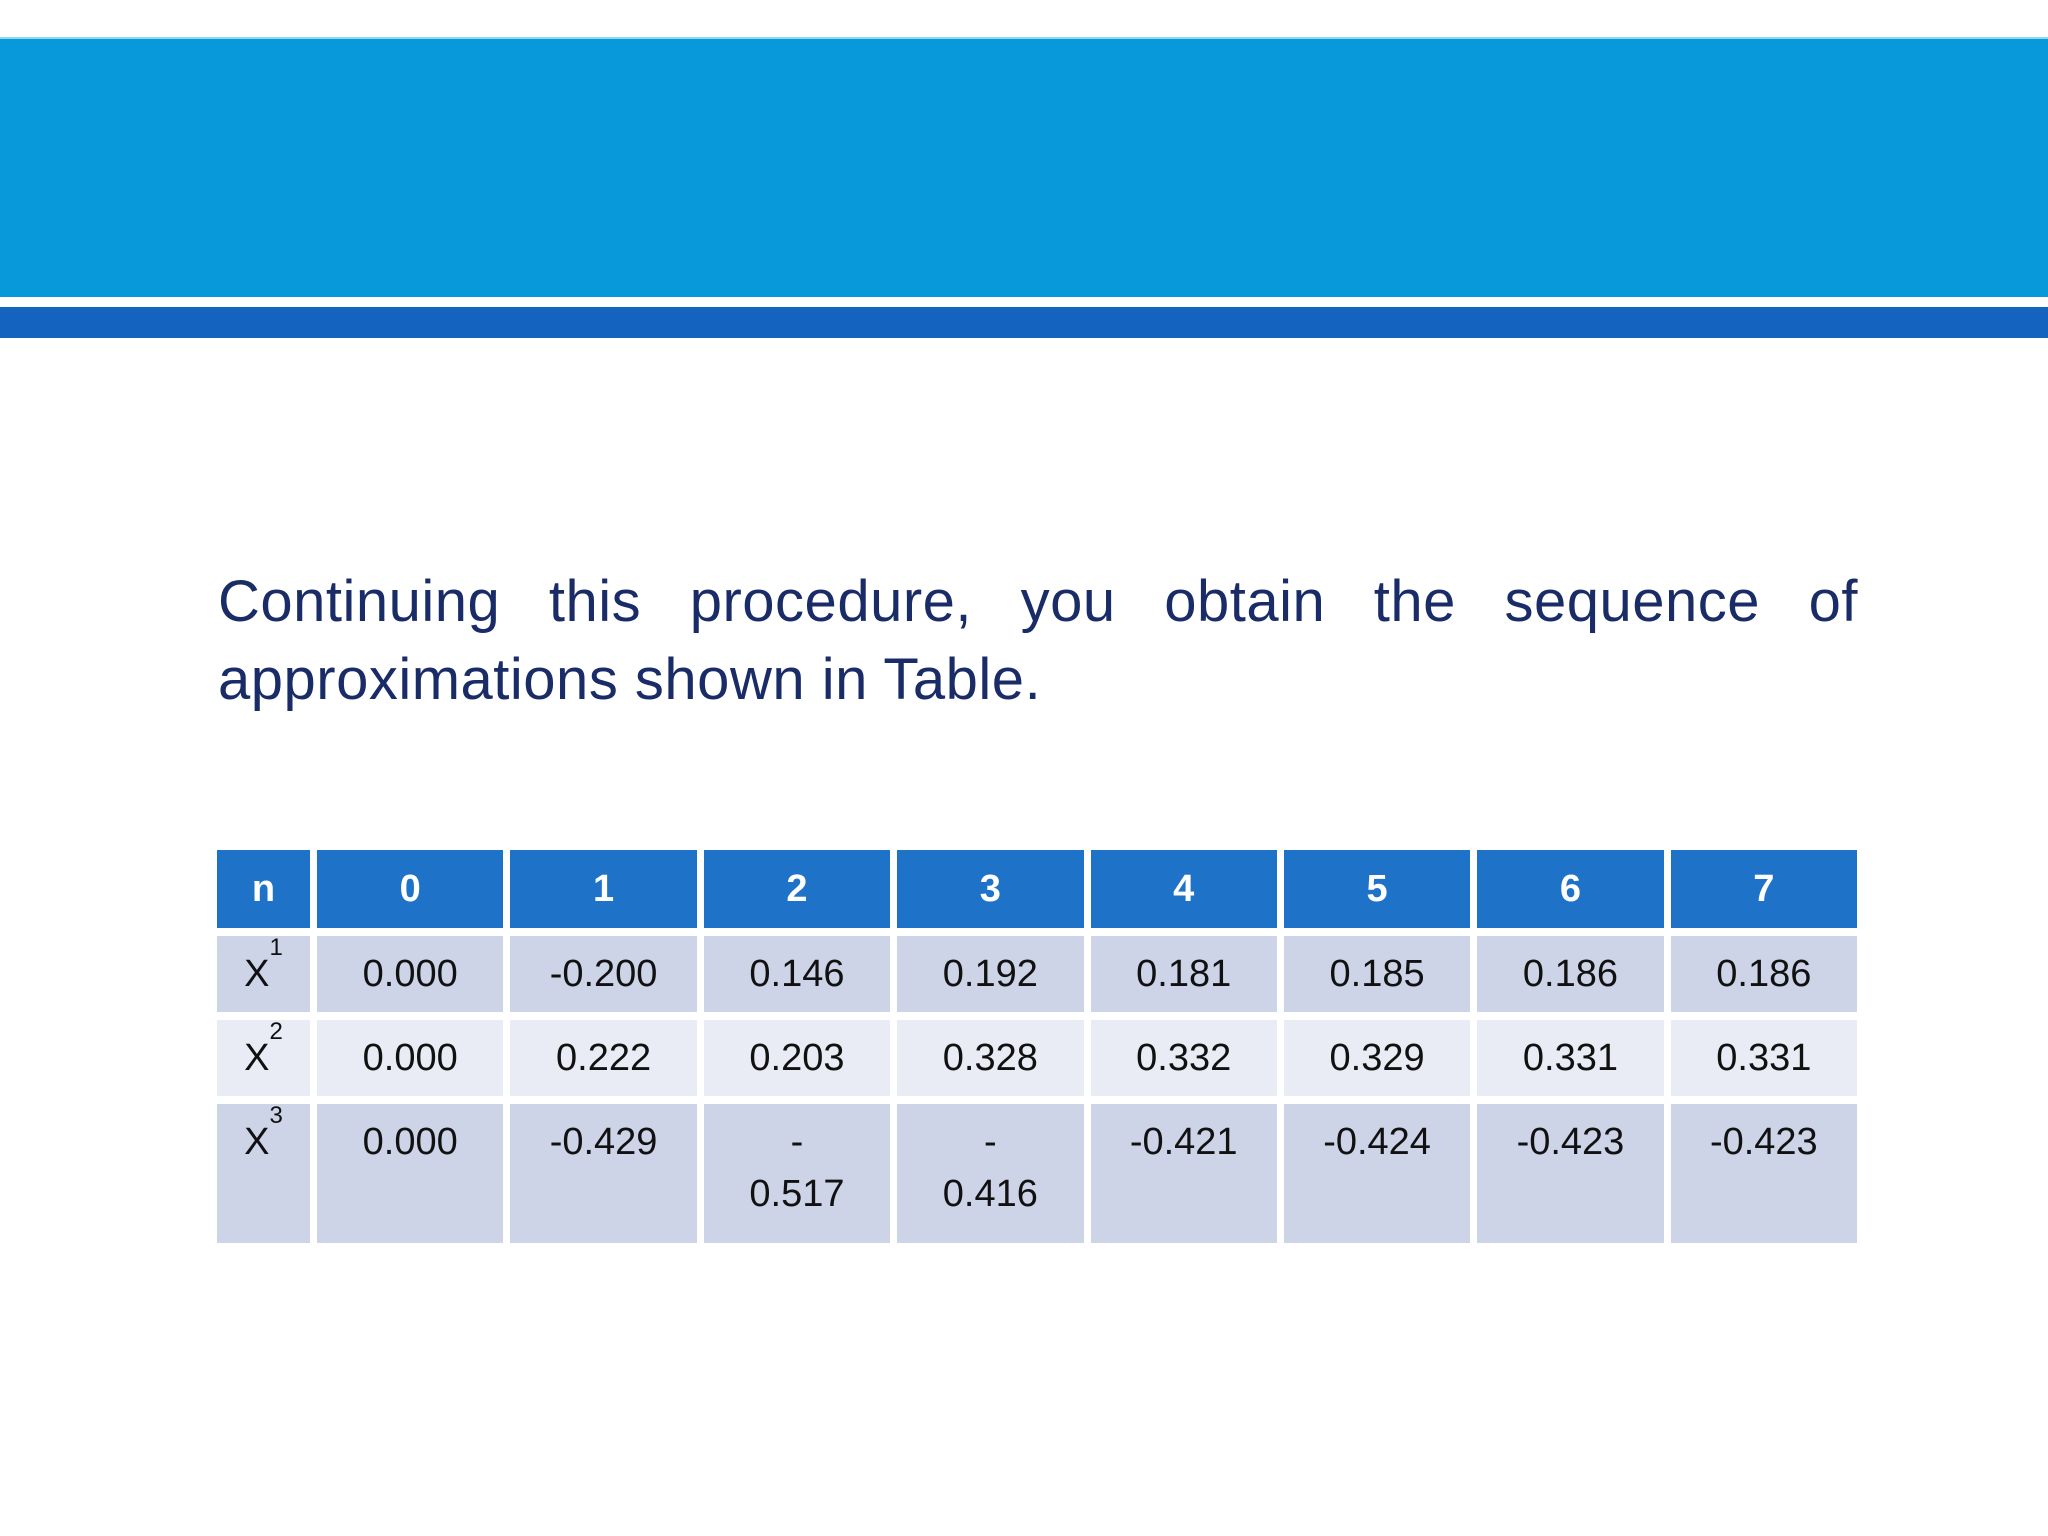 Image resolution: width=2048 pixels, height=1536 pixels. Describe the element at coordinates (1024, 322) in the screenshot. I see `accent-stripe` at that location.